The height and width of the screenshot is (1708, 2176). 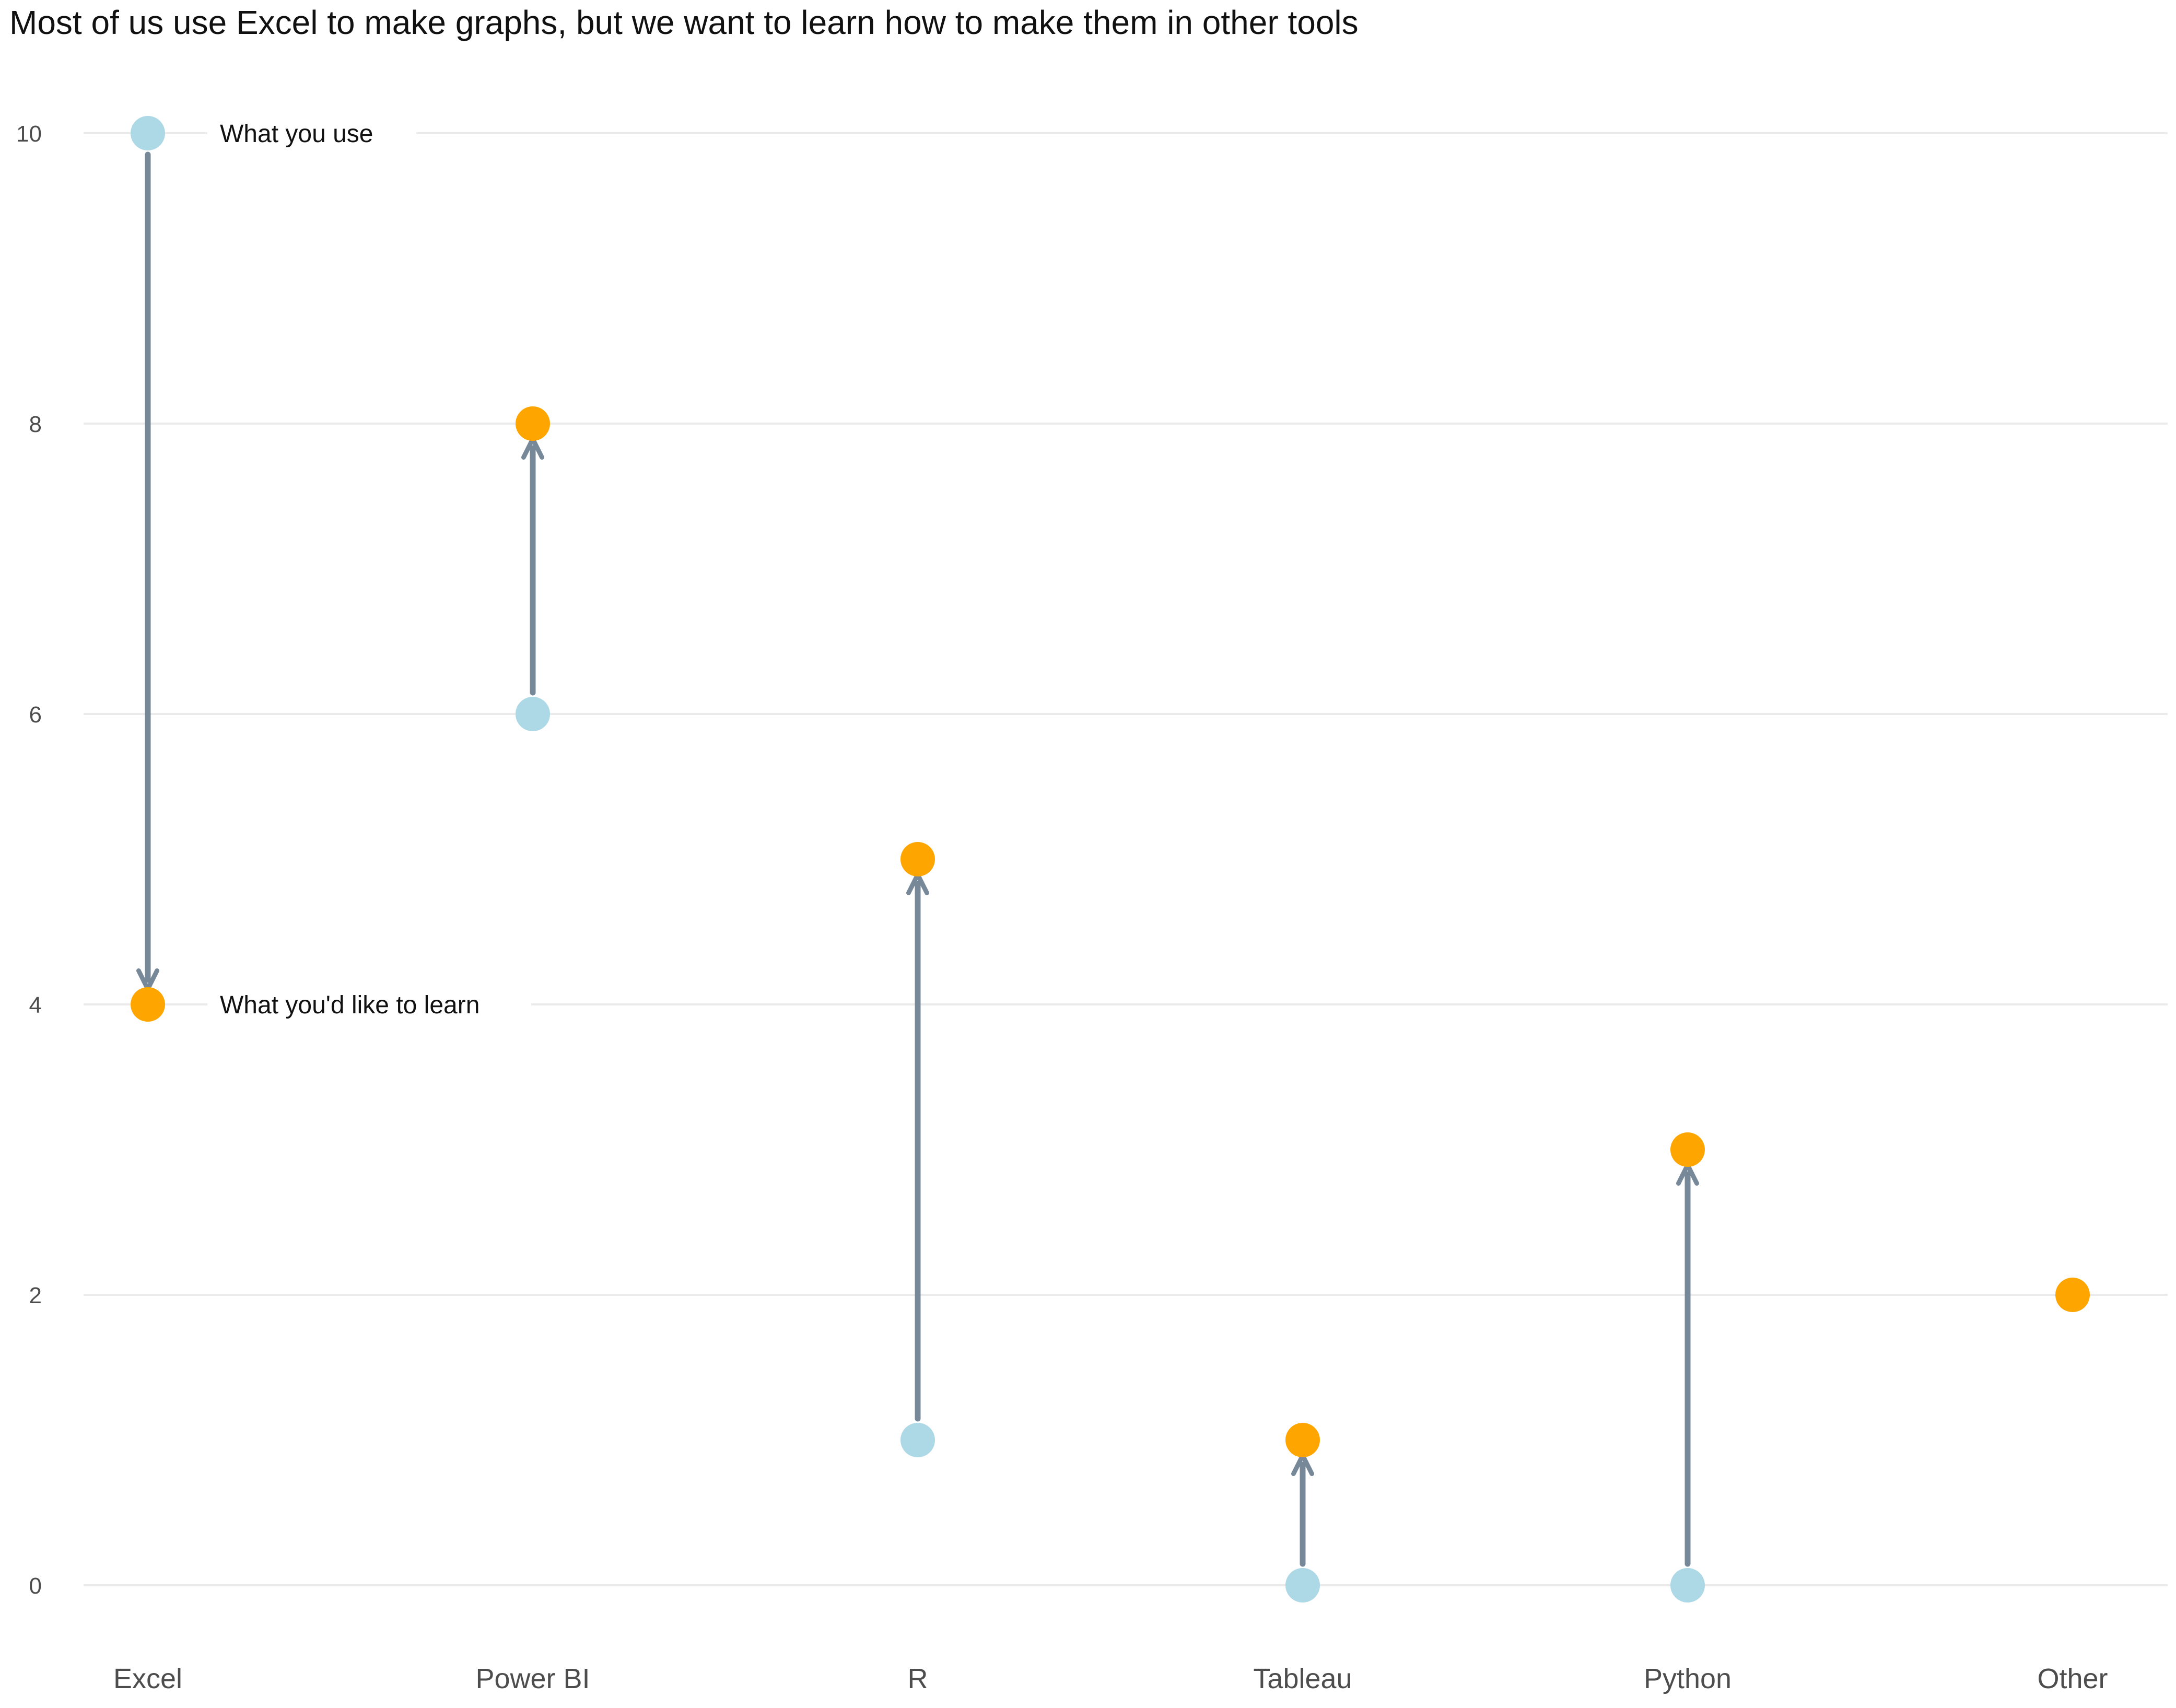 What do you see at coordinates (2073, 1678) in the screenshot?
I see `x-tick-label: Other` at bounding box center [2073, 1678].